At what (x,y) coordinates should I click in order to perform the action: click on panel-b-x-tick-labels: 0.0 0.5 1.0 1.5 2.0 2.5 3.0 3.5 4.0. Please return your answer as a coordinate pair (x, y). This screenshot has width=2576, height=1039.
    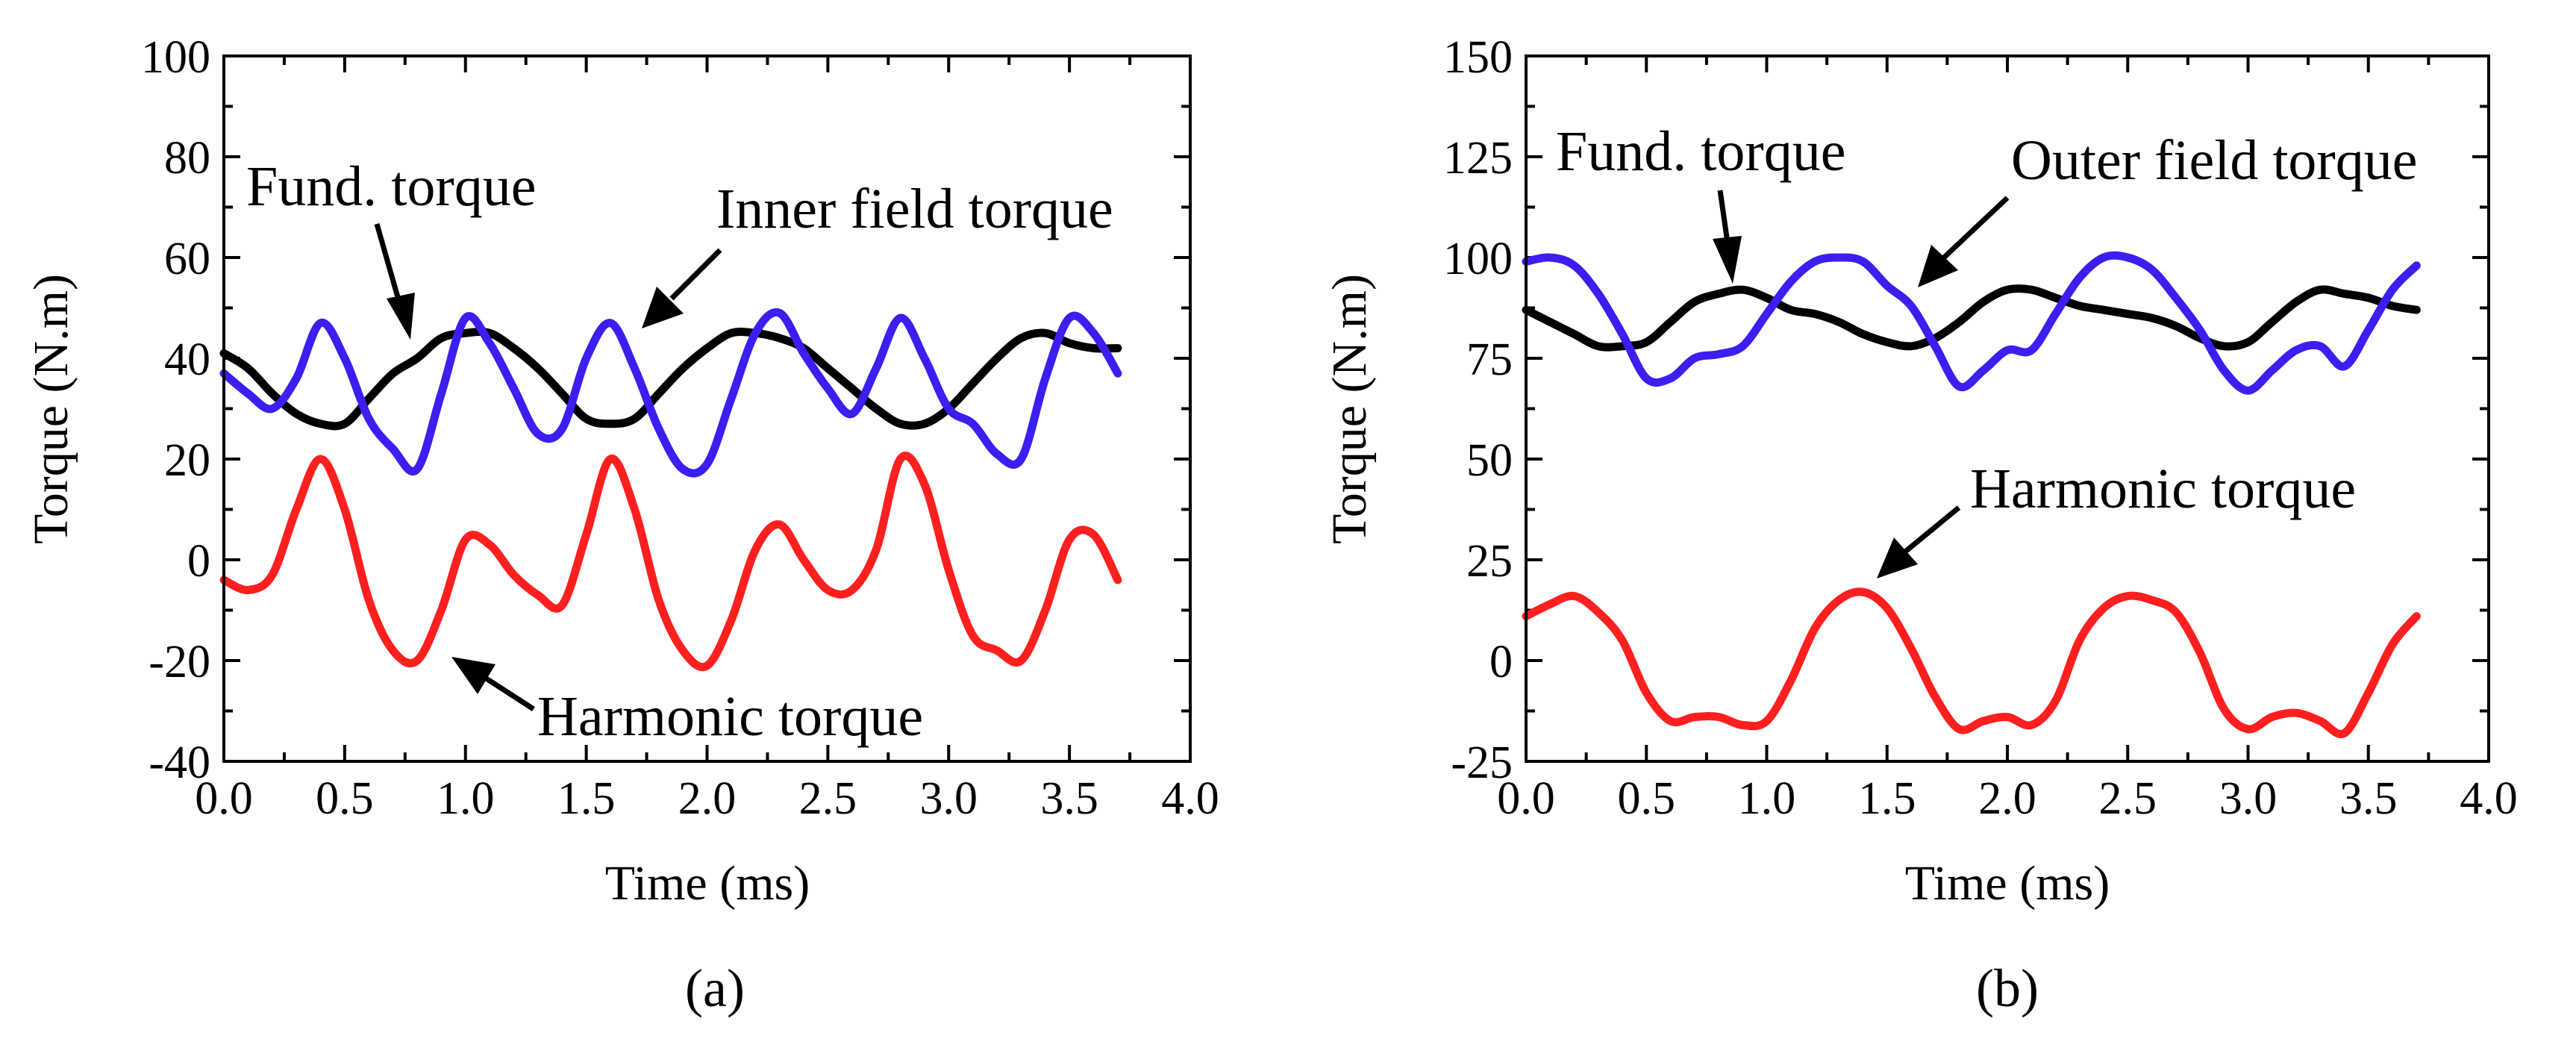
    Looking at the image, I should click on (2007, 798).